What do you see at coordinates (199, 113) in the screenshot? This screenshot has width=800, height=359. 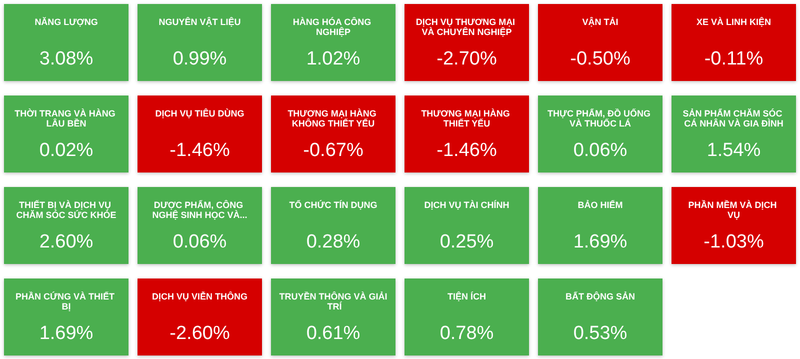 I see `category-label: DỊCH VỤ TIÊU DÙNG` at bounding box center [199, 113].